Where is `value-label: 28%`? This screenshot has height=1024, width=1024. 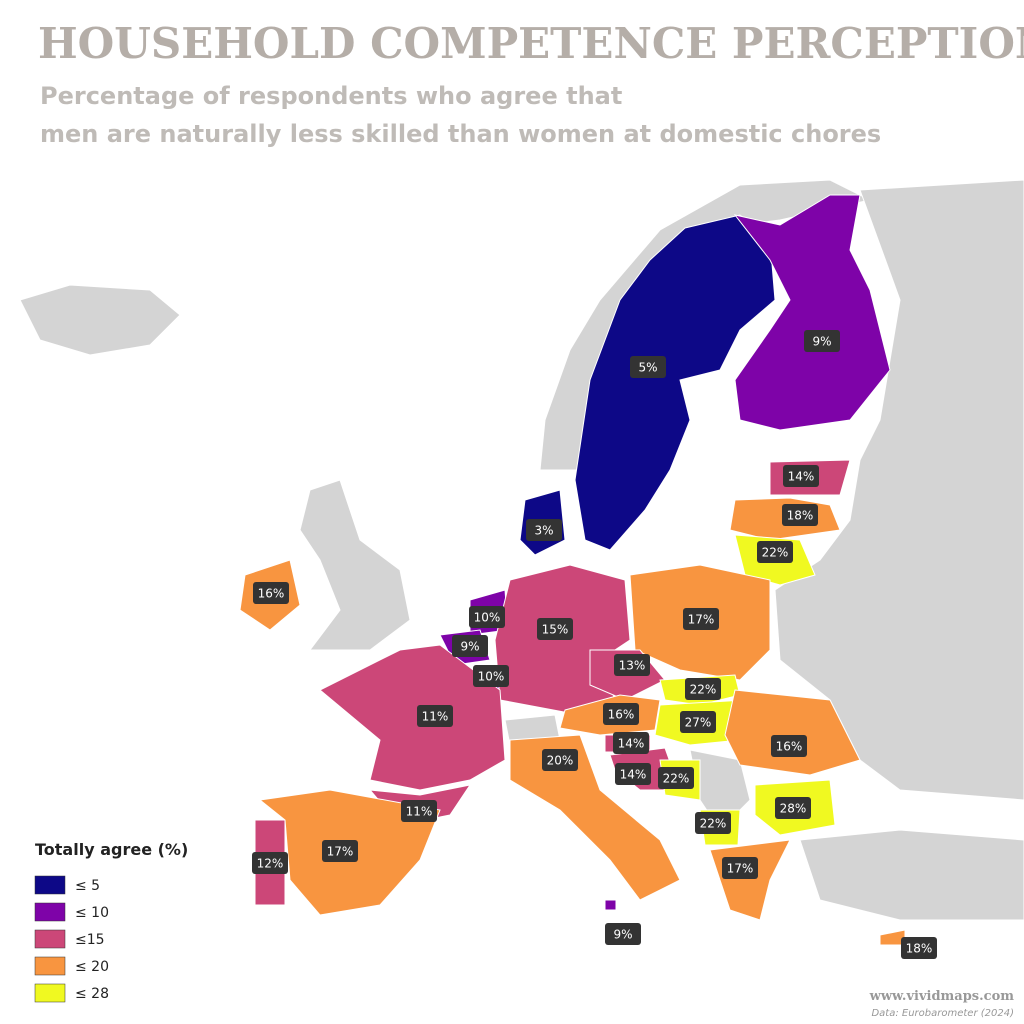 value-label: 28% is located at coordinates (793, 809).